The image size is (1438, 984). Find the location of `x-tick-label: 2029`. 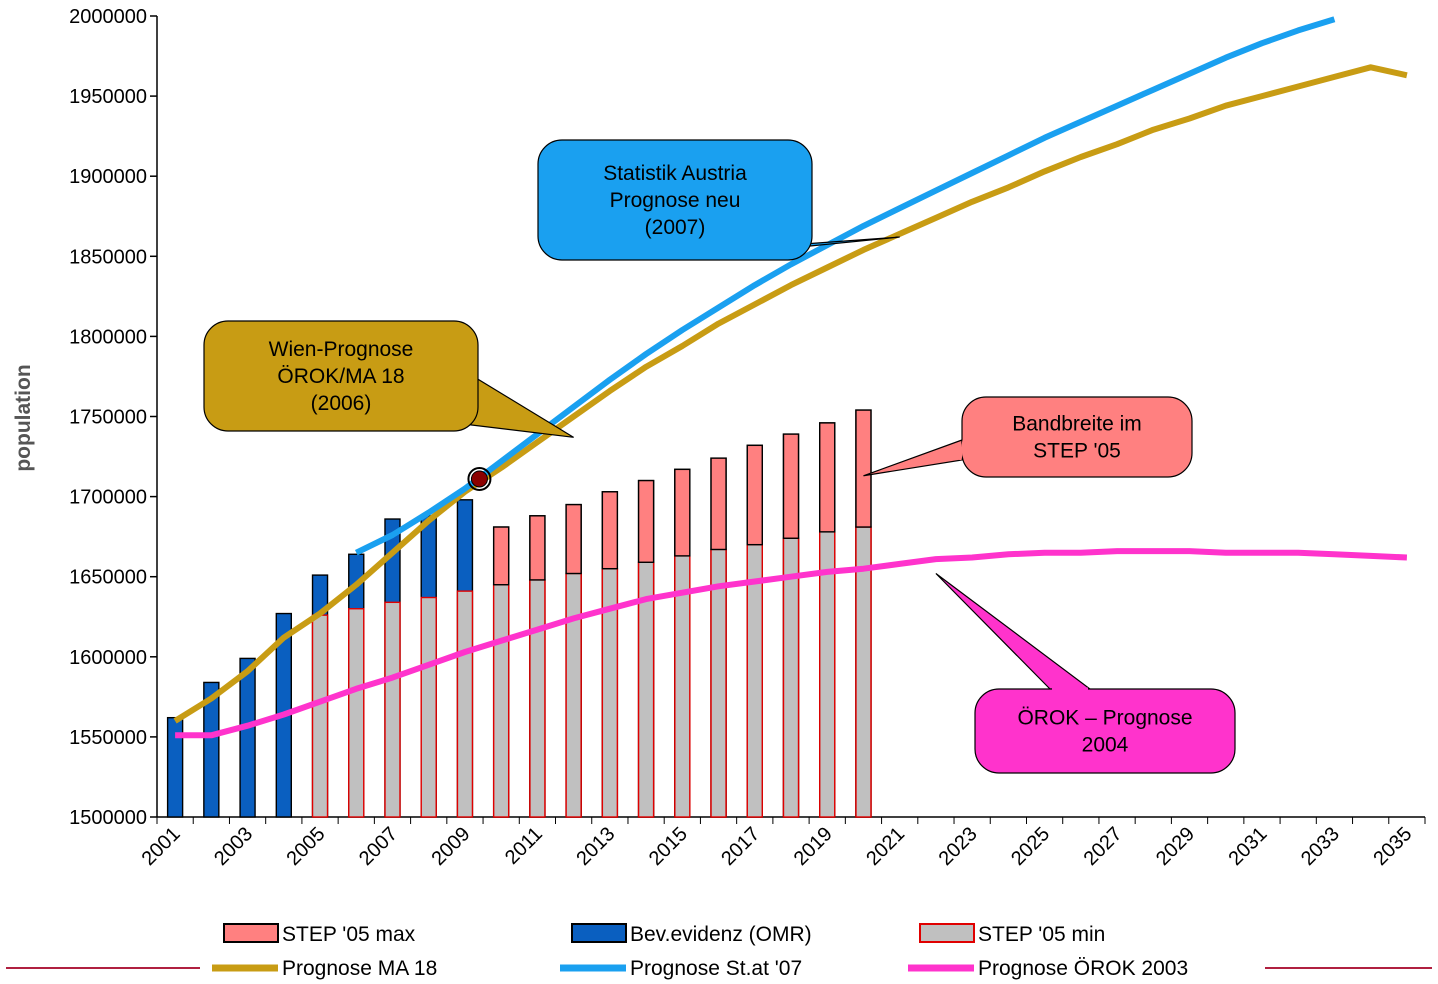

x-tick-label: 2029 is located at coordinates (1175, 846).